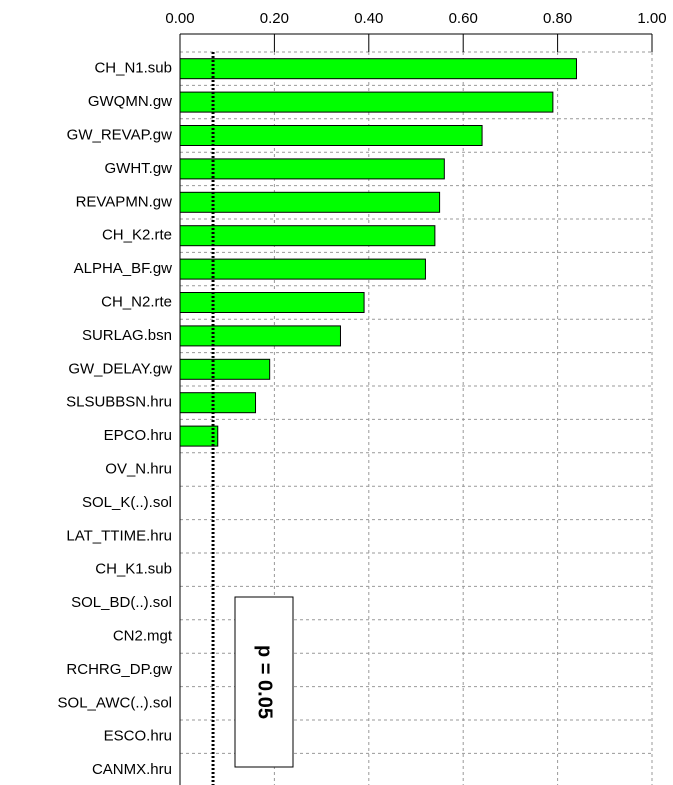  I want to click on y-tick-label: CH_K1.sub, so click(133, 569).